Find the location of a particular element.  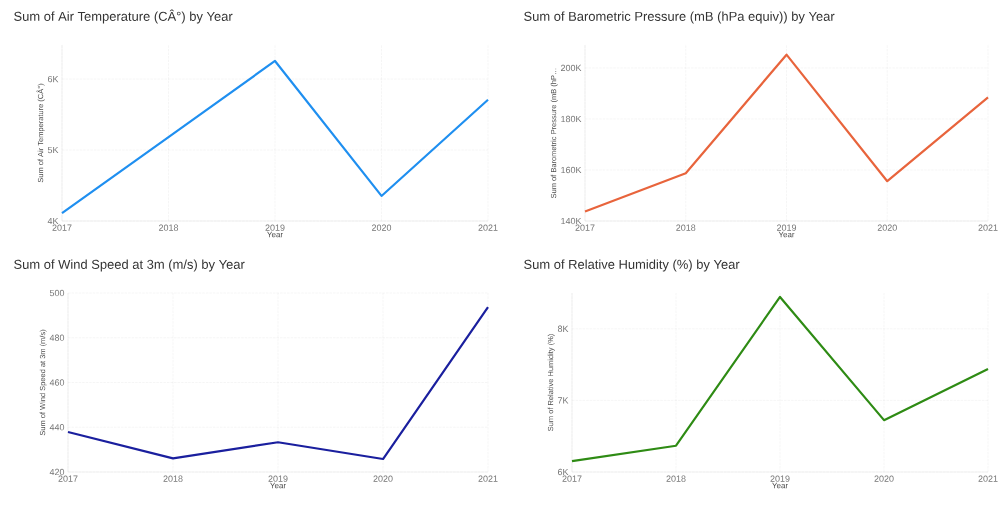

y-tick-label: 200K is located at coordinates (571, 68).